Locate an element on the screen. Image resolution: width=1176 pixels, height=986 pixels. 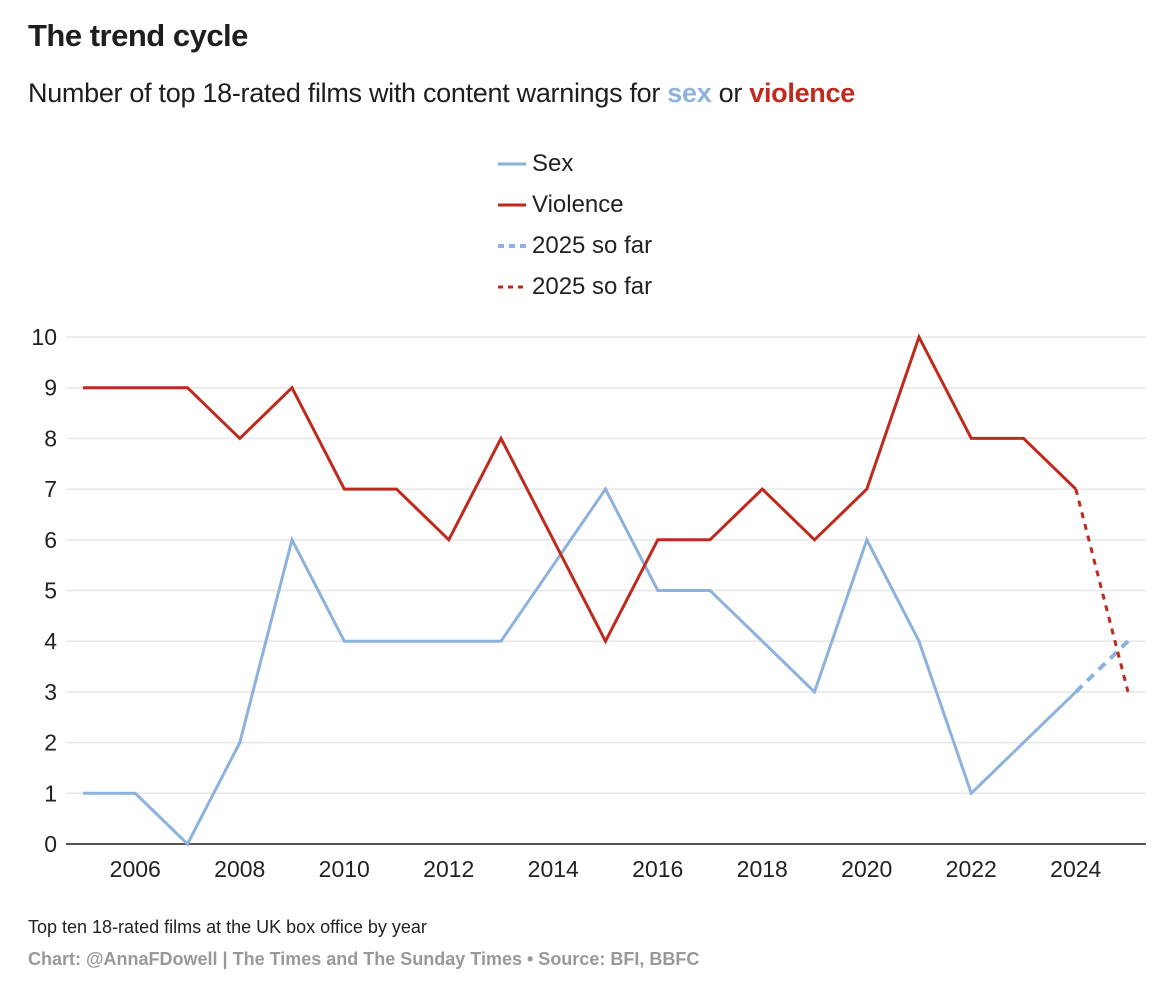
subtitle-sex: sex is located at coordinates (689, 93).